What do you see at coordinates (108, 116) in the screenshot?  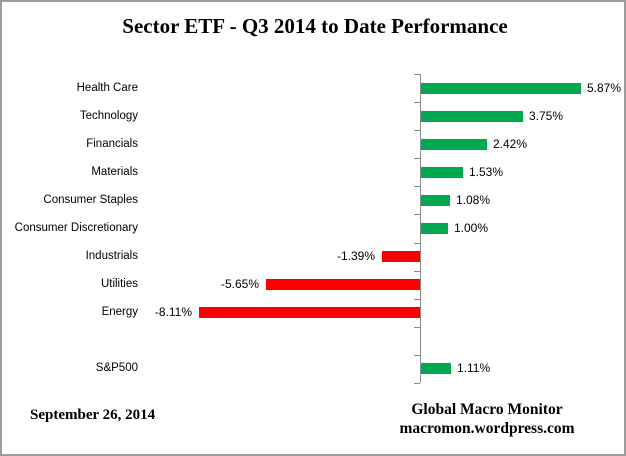 I see `category-label: Technology` at bounding box center [108, 116].